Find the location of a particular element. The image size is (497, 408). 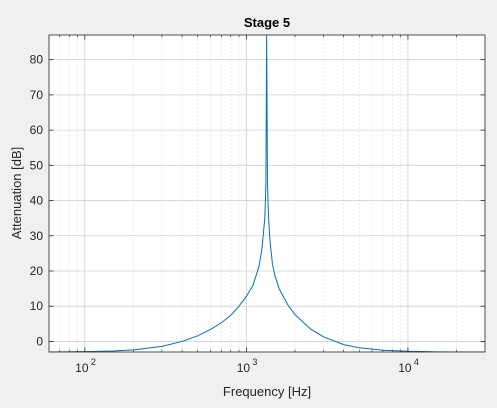

chart-title: Stage 5 is located at coordinates (267, 22).